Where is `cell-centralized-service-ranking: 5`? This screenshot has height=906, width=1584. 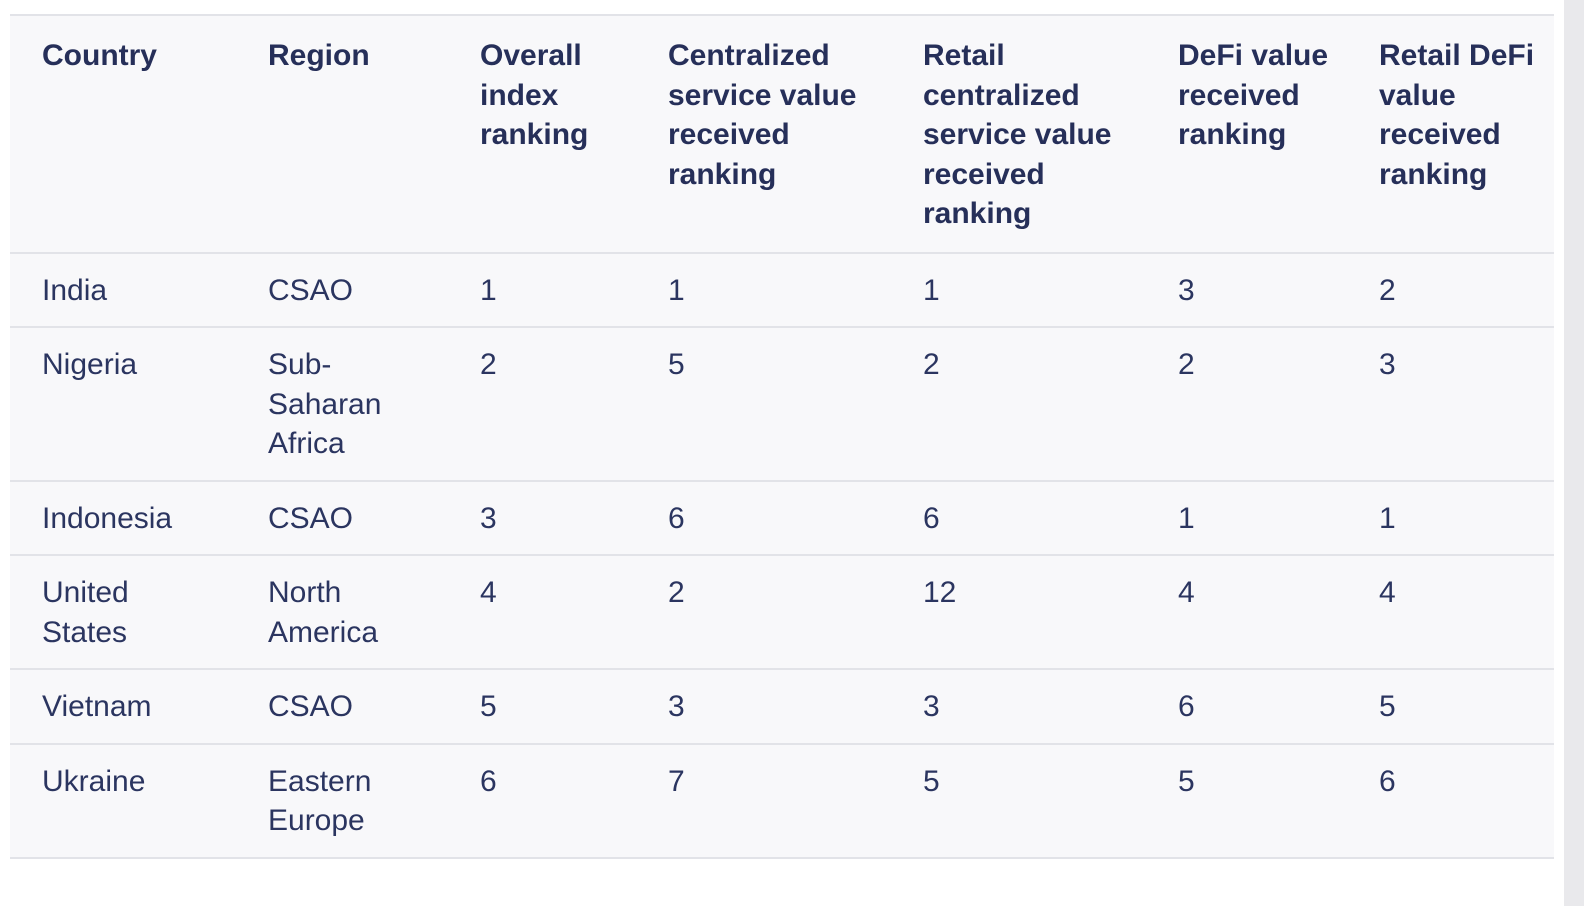
cell-centralized-service-ranking: 5 is located at coordinates (763, 404).